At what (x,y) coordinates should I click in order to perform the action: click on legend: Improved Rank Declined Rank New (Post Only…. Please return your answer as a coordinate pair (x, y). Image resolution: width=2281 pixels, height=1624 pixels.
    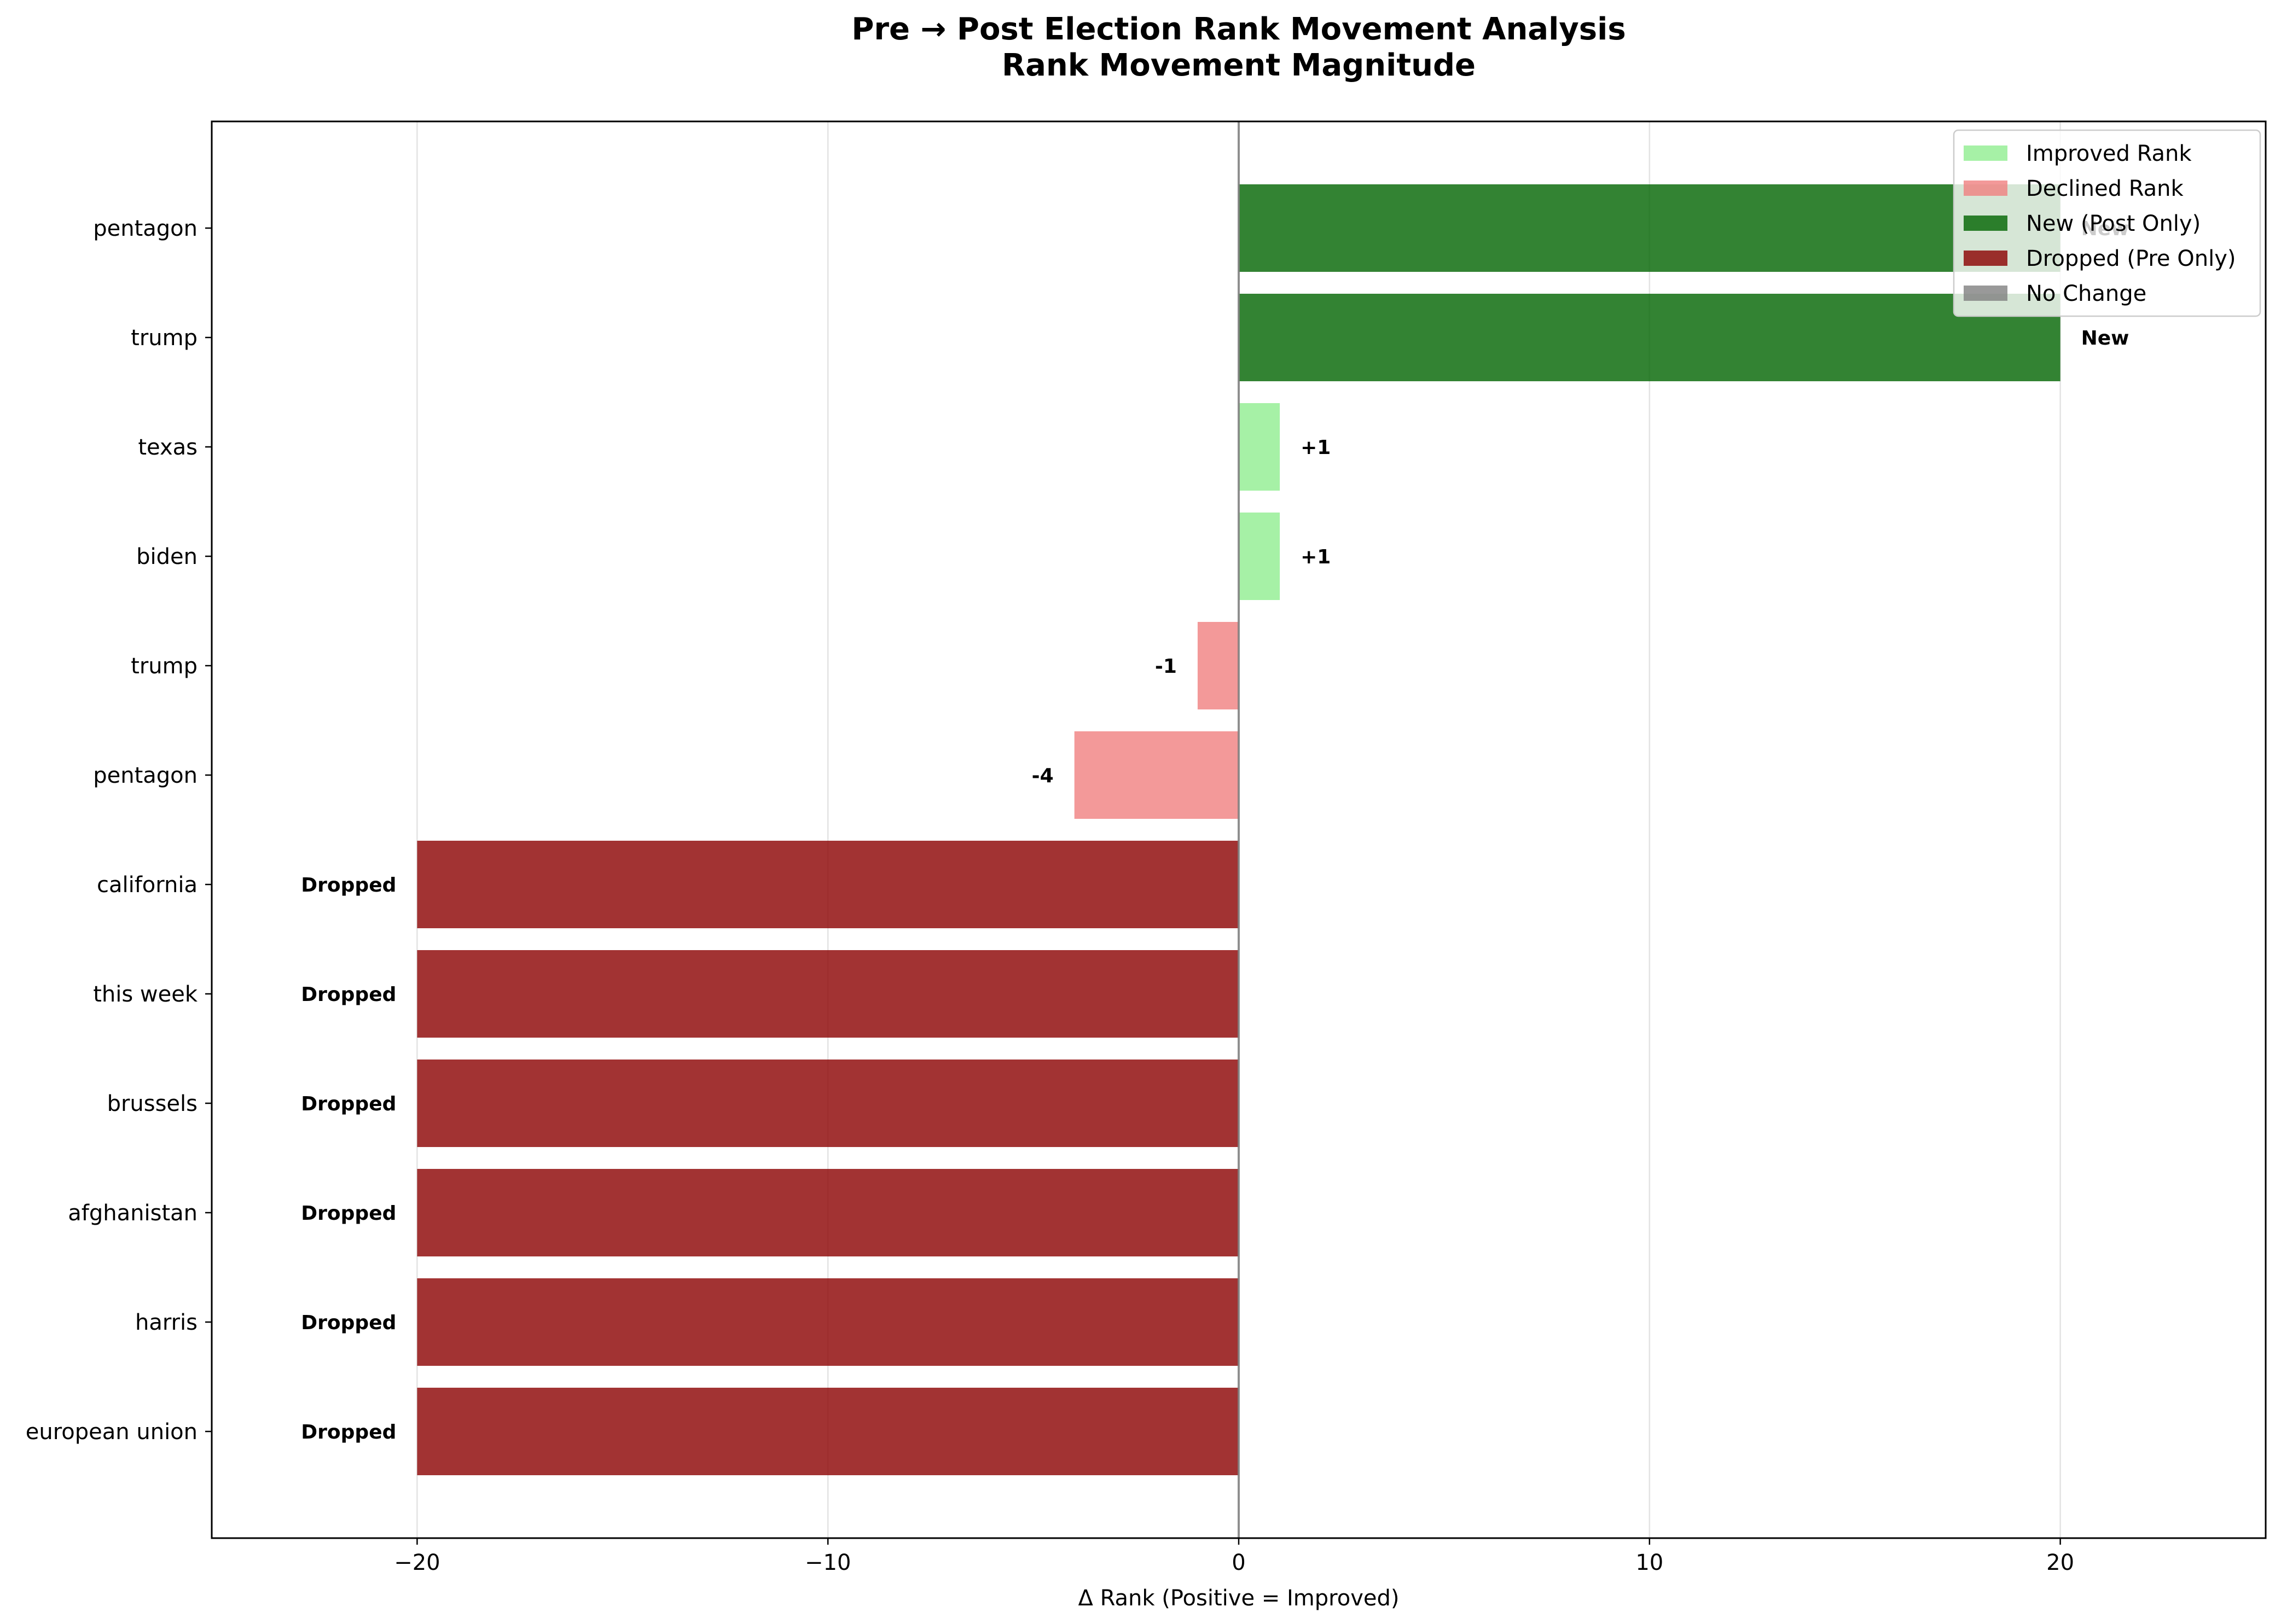
    Looking at the image, I should click on (2107, 223).